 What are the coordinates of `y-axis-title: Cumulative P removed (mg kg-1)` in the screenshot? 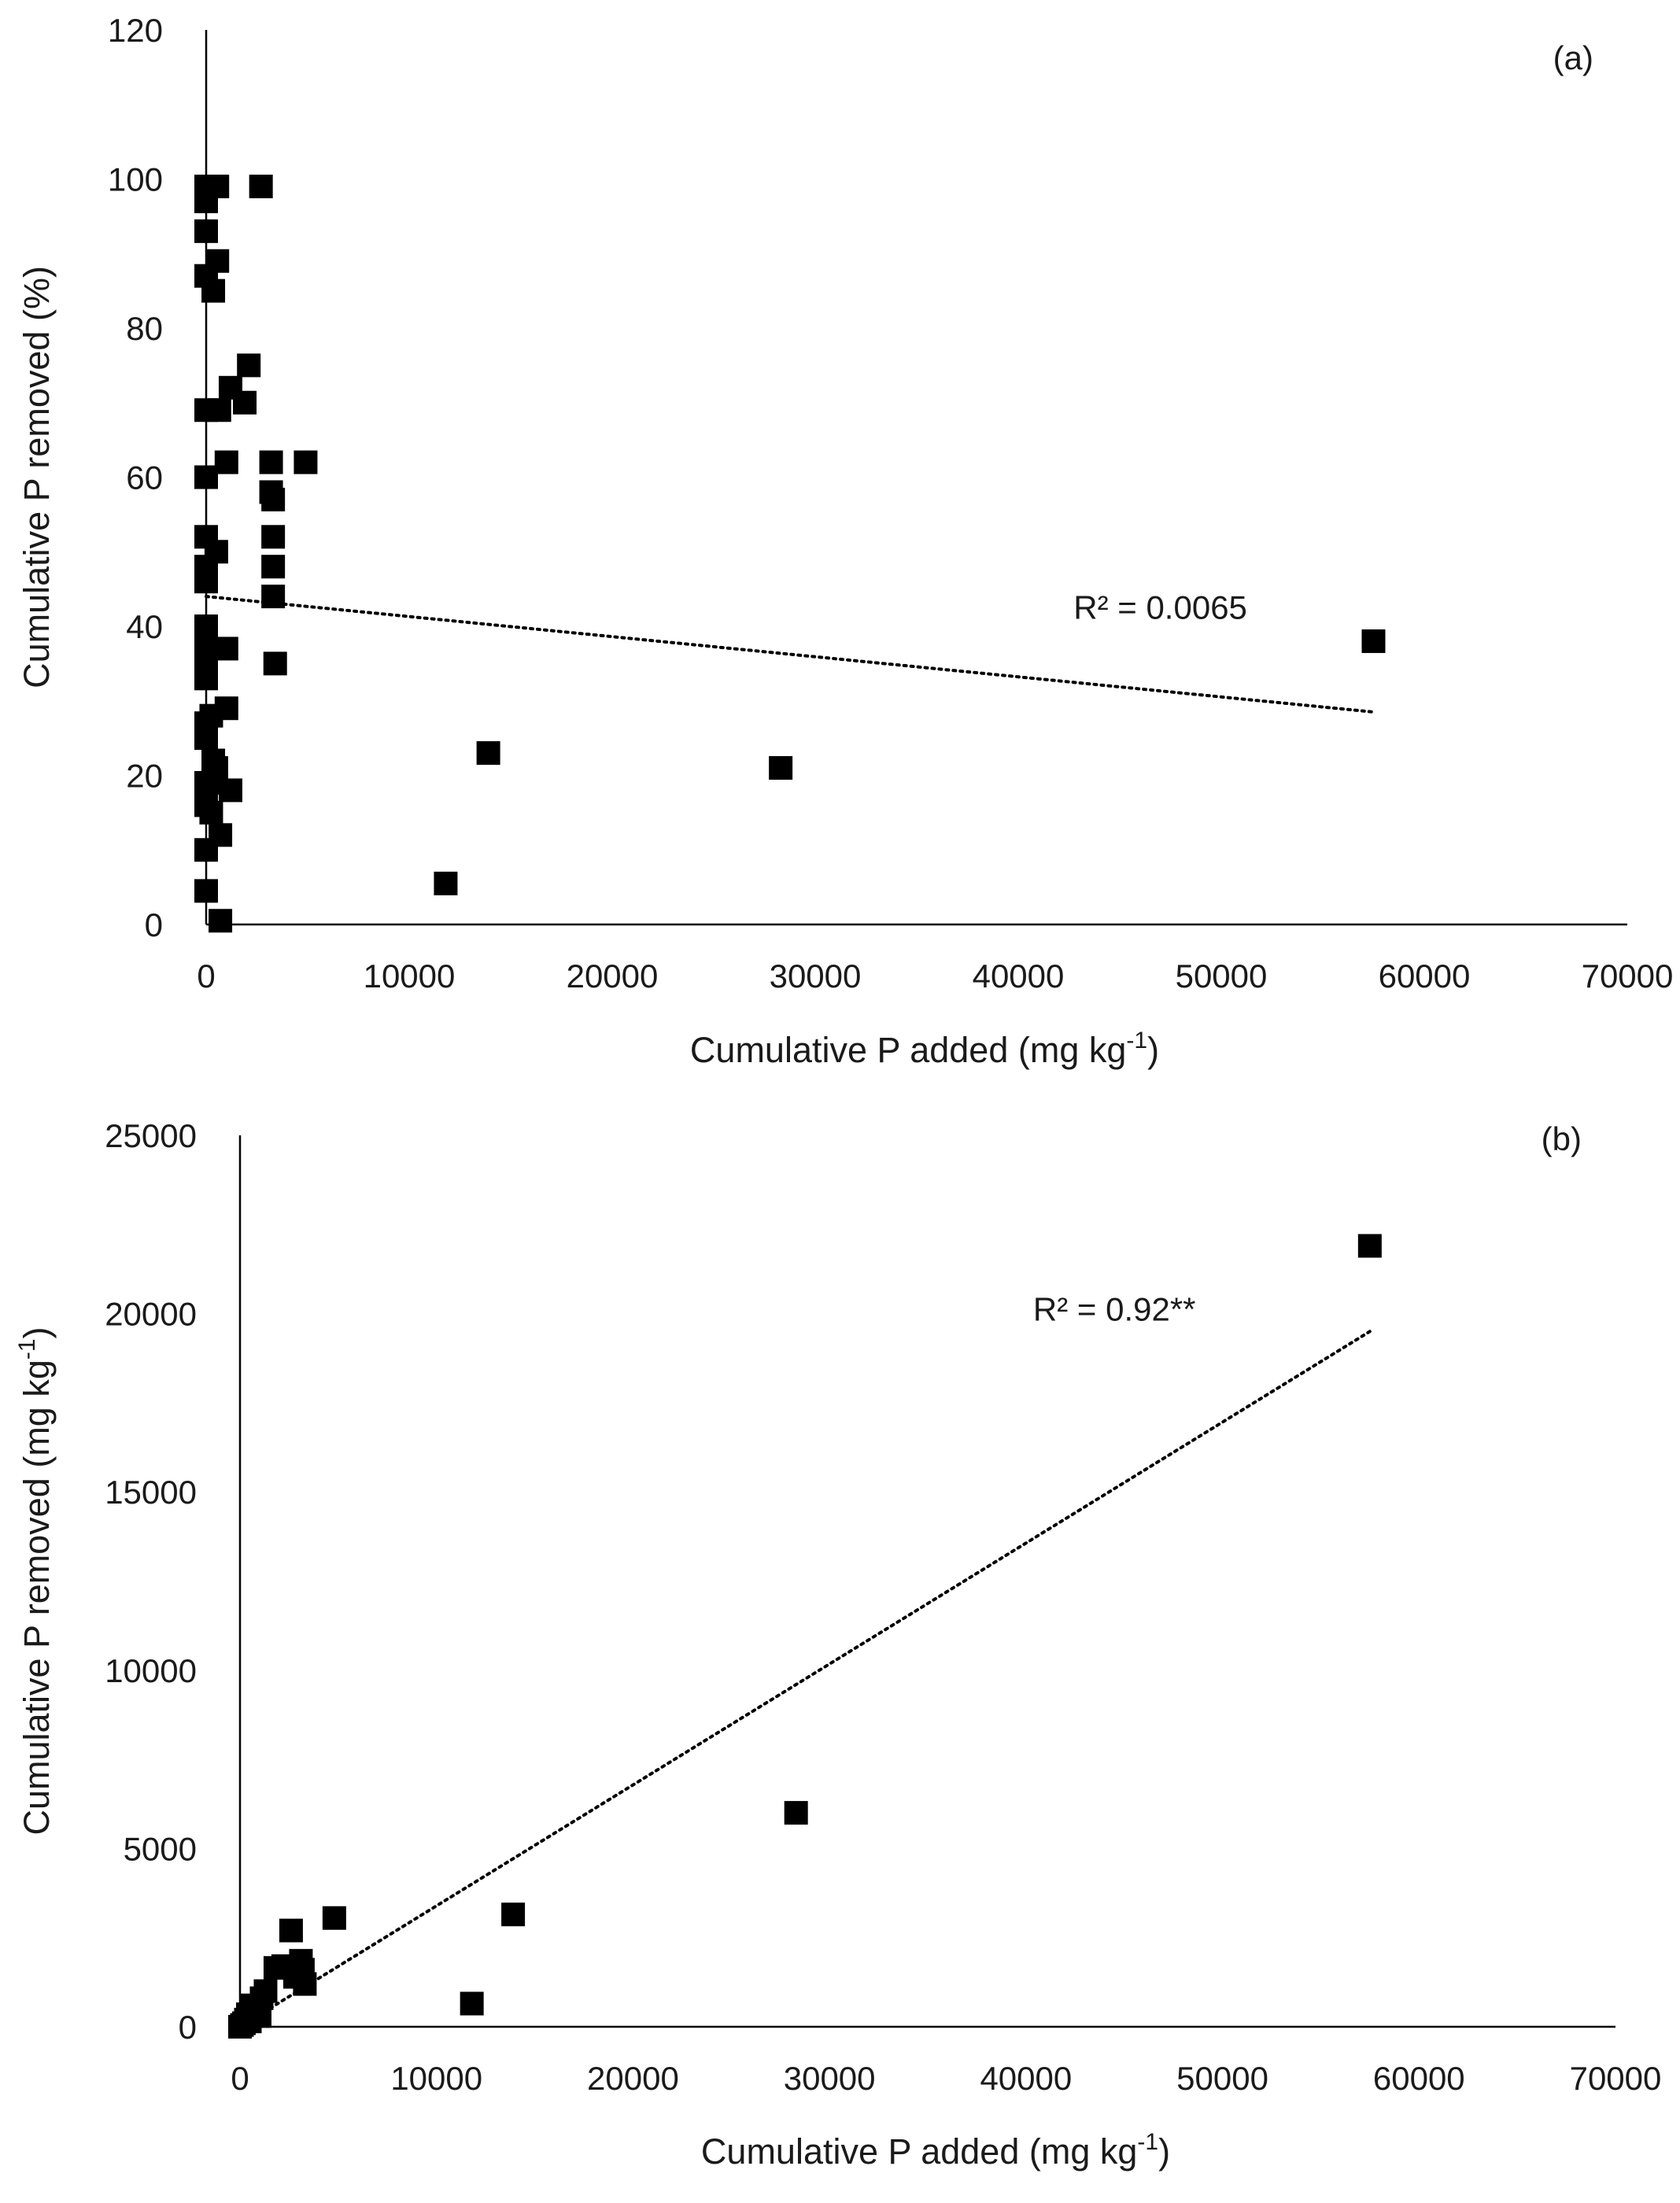 It's located at (35, 1581).